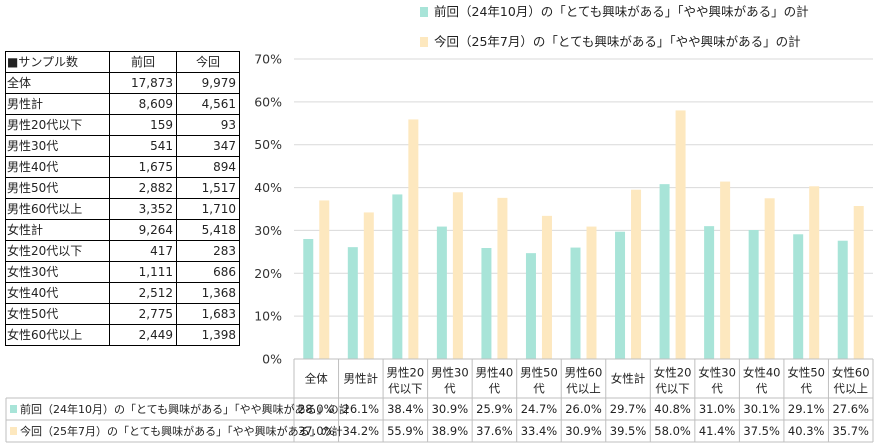 The width and height of the screenshot is (883, 447). Describe the element at coordinates (316, 431) in the screenshot. I see `data-label-curr: 37.0%` at that location.